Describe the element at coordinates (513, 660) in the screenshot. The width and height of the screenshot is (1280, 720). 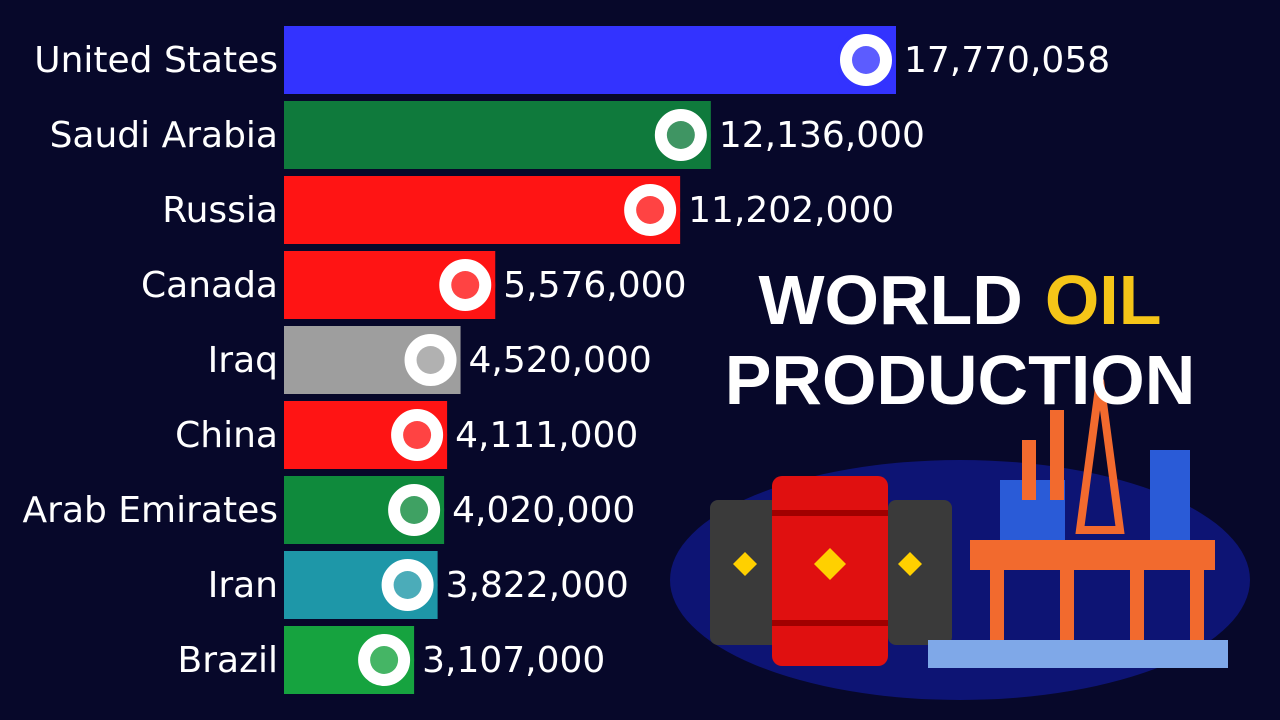
I see `value-label: 3,107,000` at that location.